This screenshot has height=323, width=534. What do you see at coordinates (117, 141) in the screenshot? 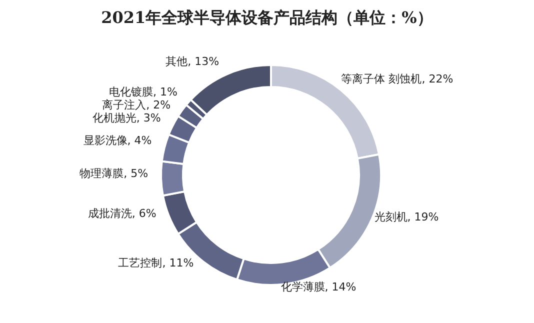
I see `slice-label: 显影洗像, 4%` at bounding box center [117, 141].